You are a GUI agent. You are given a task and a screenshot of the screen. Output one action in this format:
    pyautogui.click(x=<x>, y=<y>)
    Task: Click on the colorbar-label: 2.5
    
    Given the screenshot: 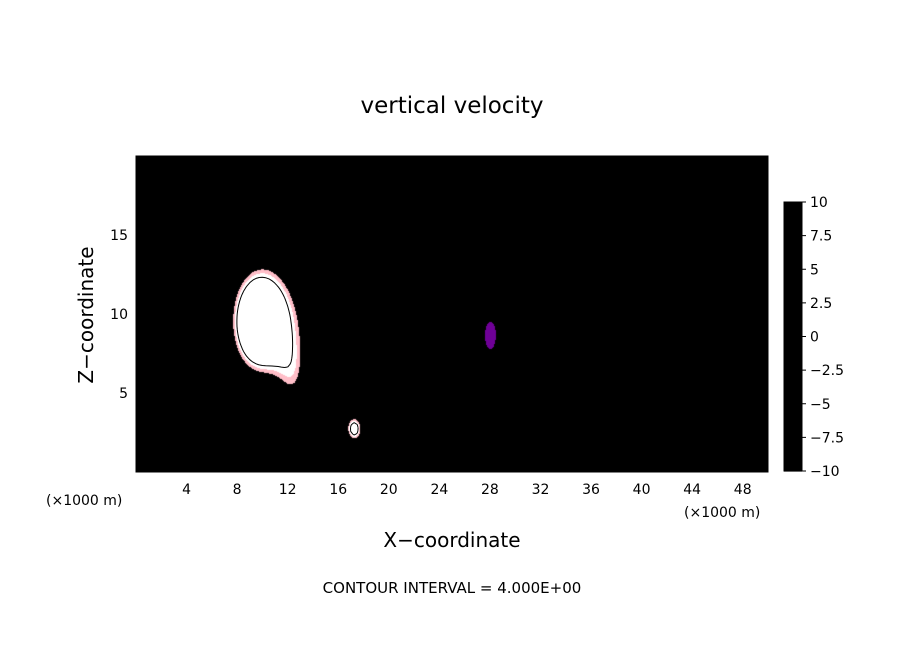 What is the action you would take?
    pyautogui.click(x=821, y=304)
    